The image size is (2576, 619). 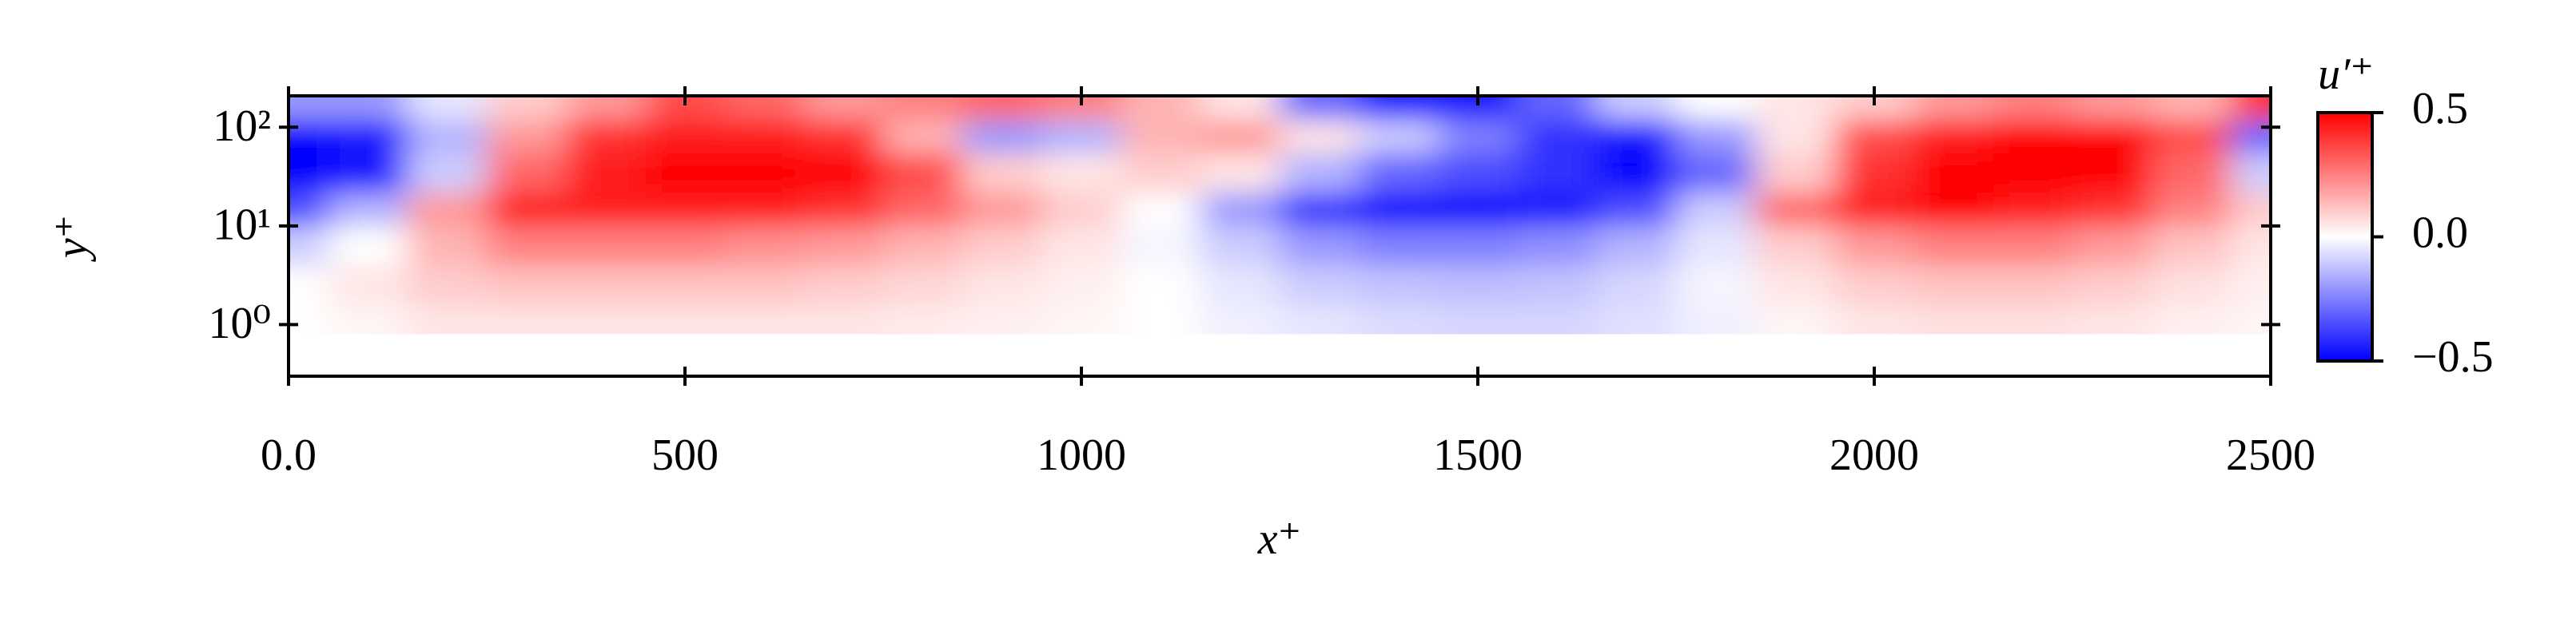 What do you see at coordinates (289, 455) in the screenshot?
I see `x-tick-label: 0.0` at bounding box center [289, 455].